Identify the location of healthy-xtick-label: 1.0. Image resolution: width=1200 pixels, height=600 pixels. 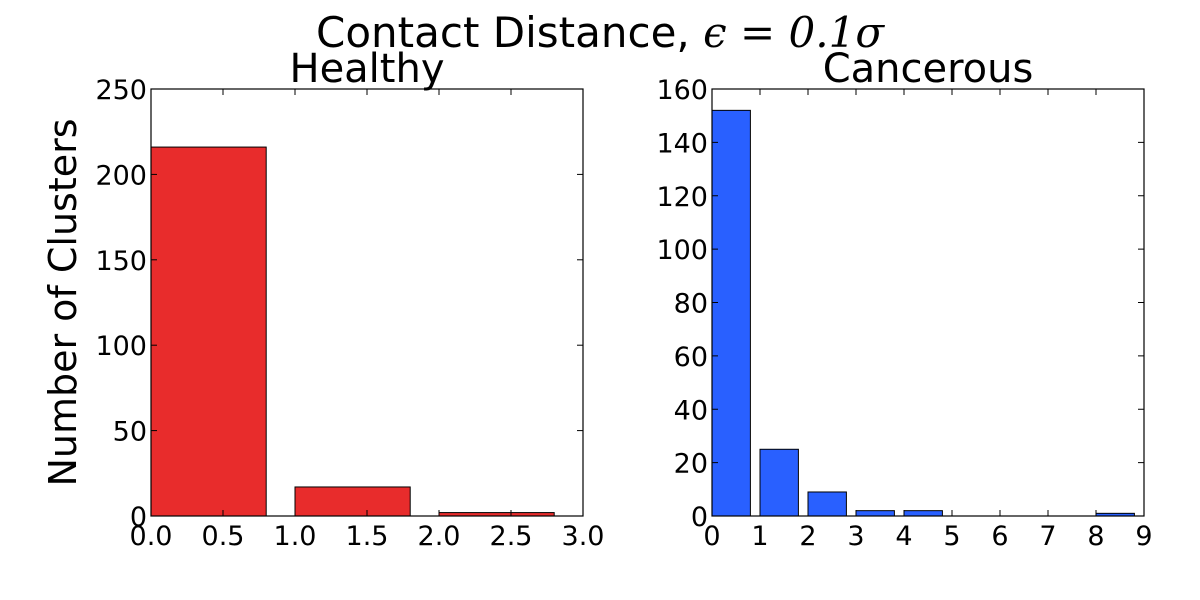
(295, 536).